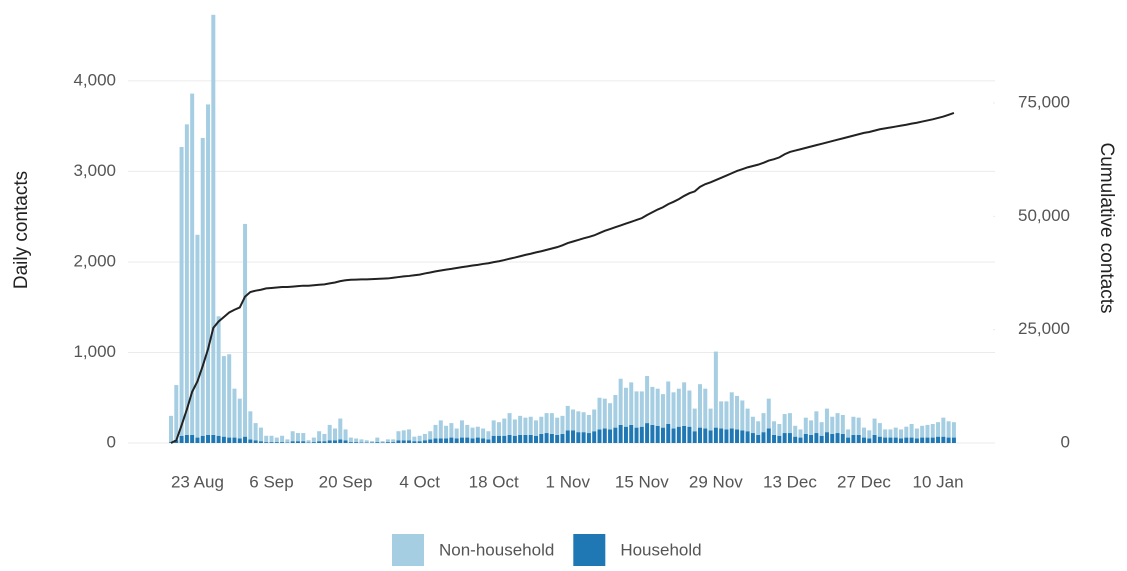 This screenshot has width=1127, height=571. Describe the element at coordinates (94, 351) in the screenshot. I see `y-tick-label: 1,000` at that location.